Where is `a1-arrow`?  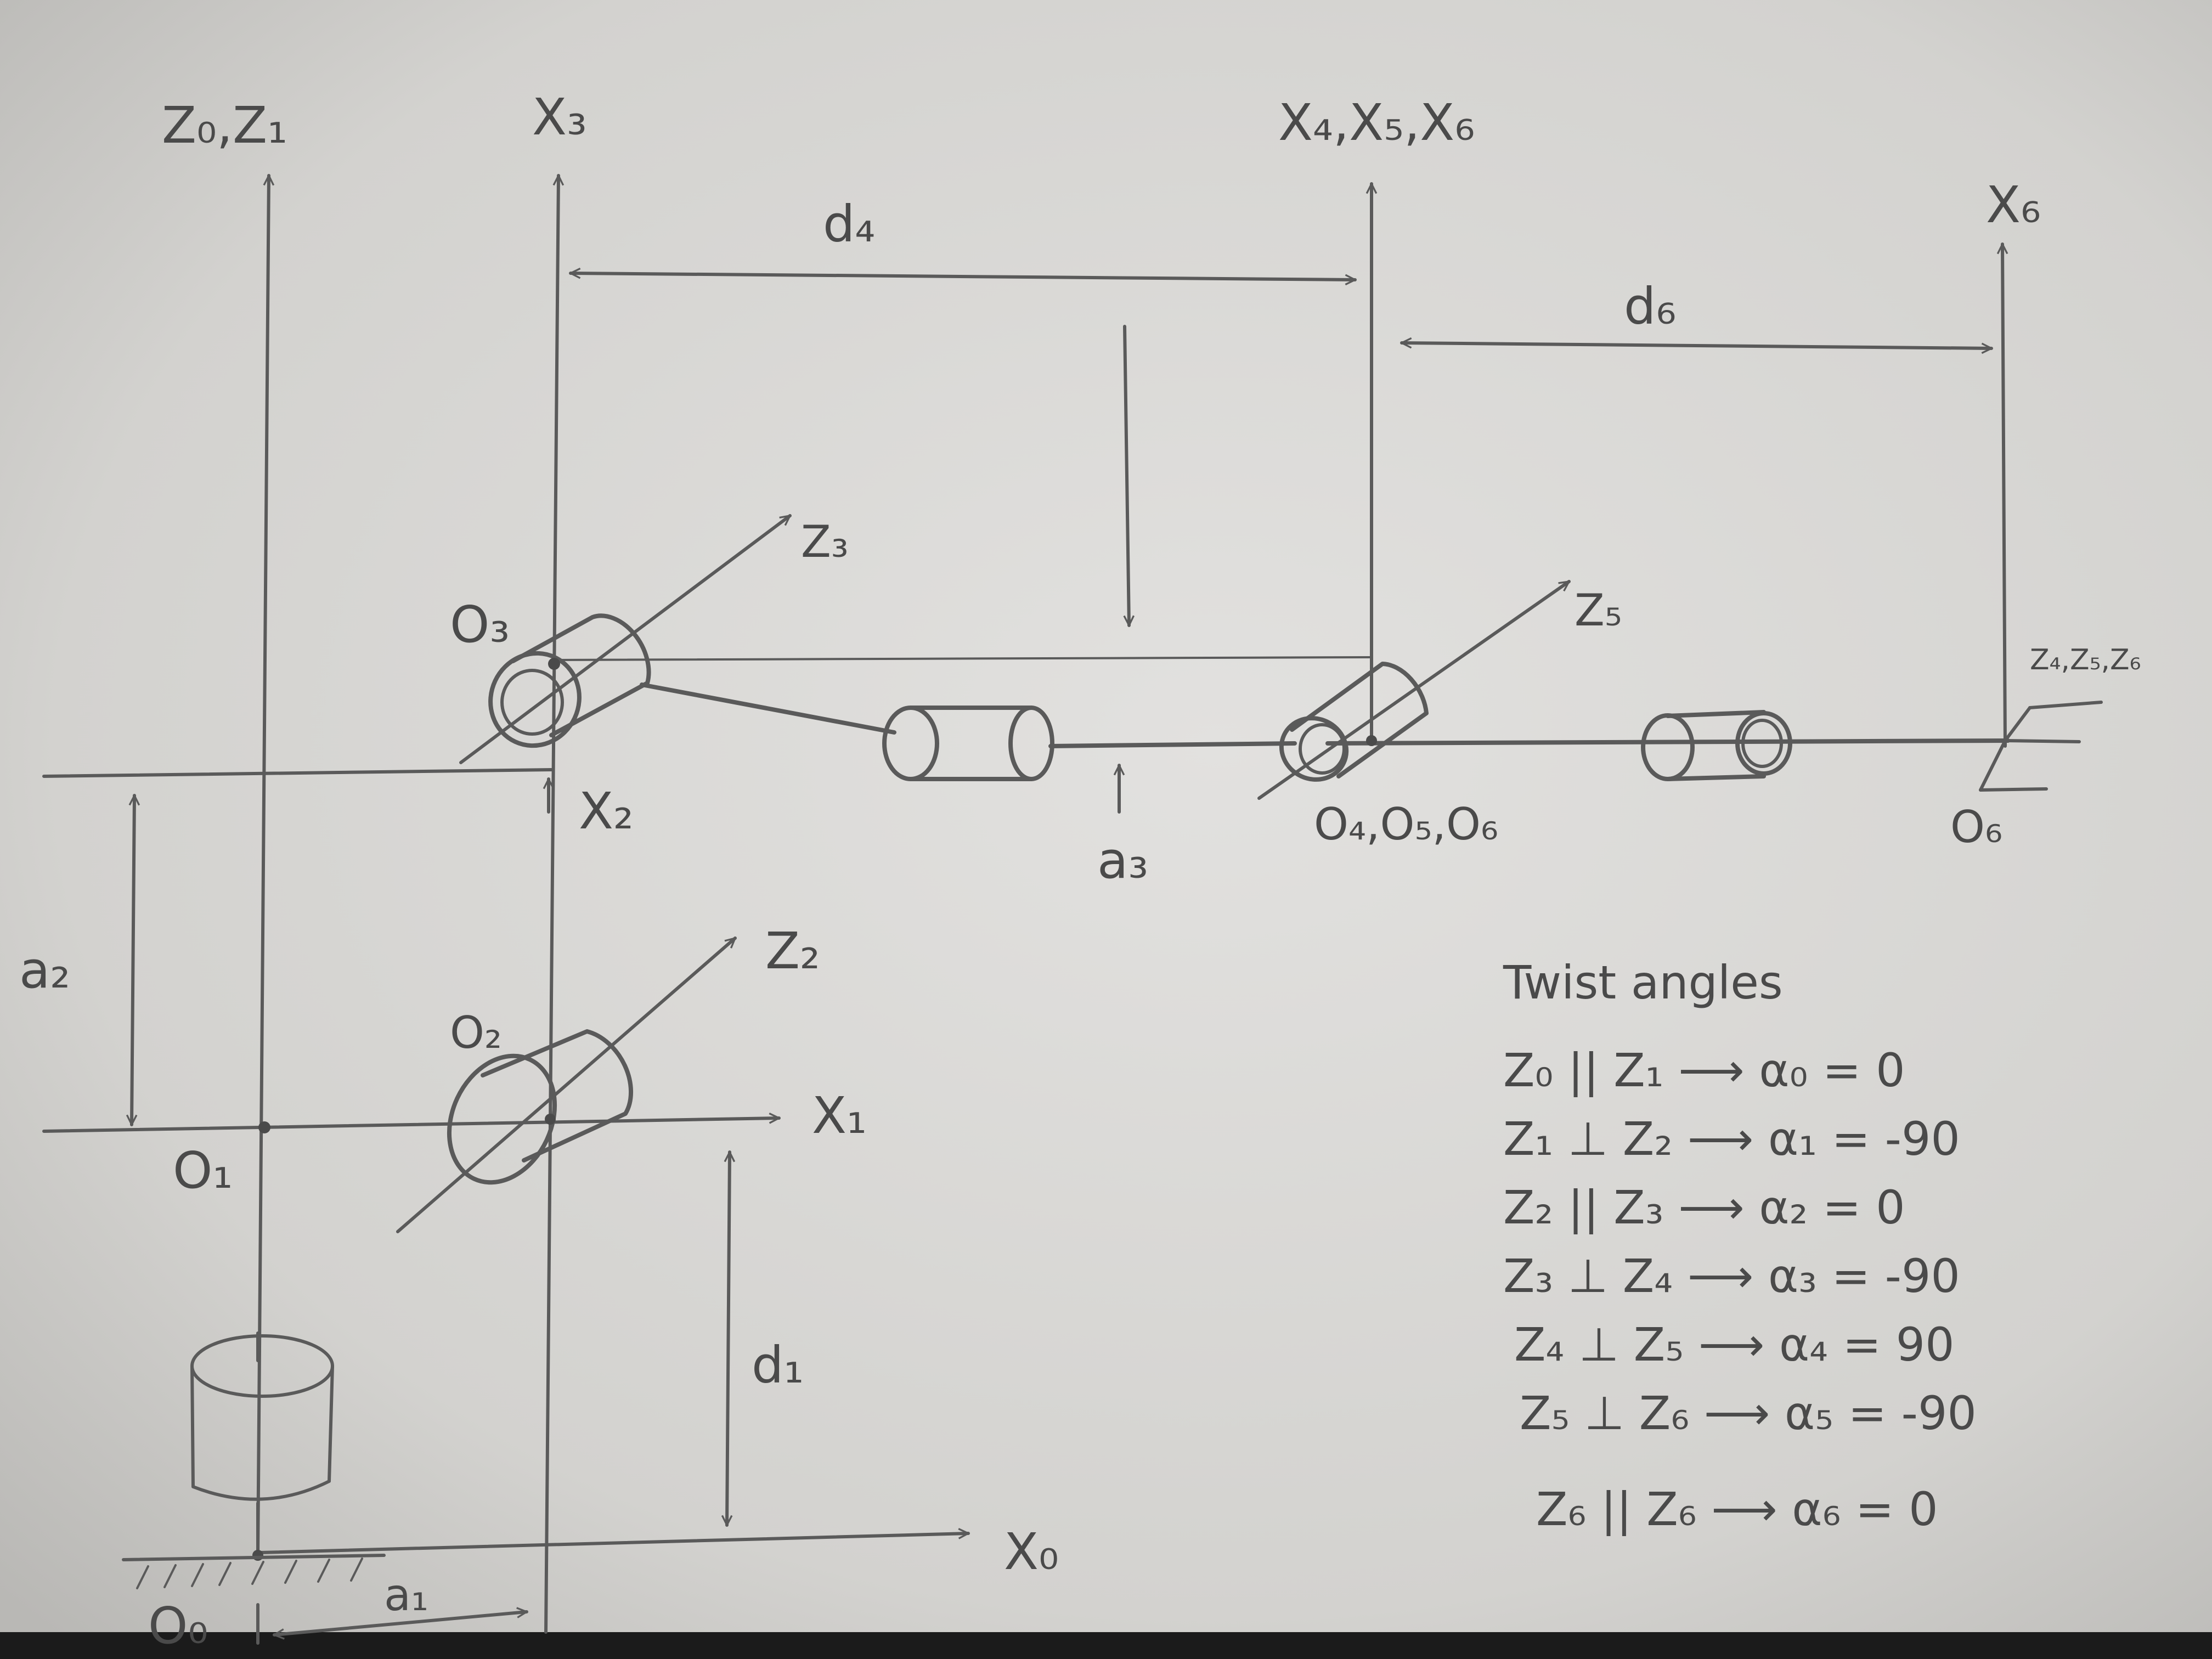 a1-arrow is located at coordinates (400, 1623).